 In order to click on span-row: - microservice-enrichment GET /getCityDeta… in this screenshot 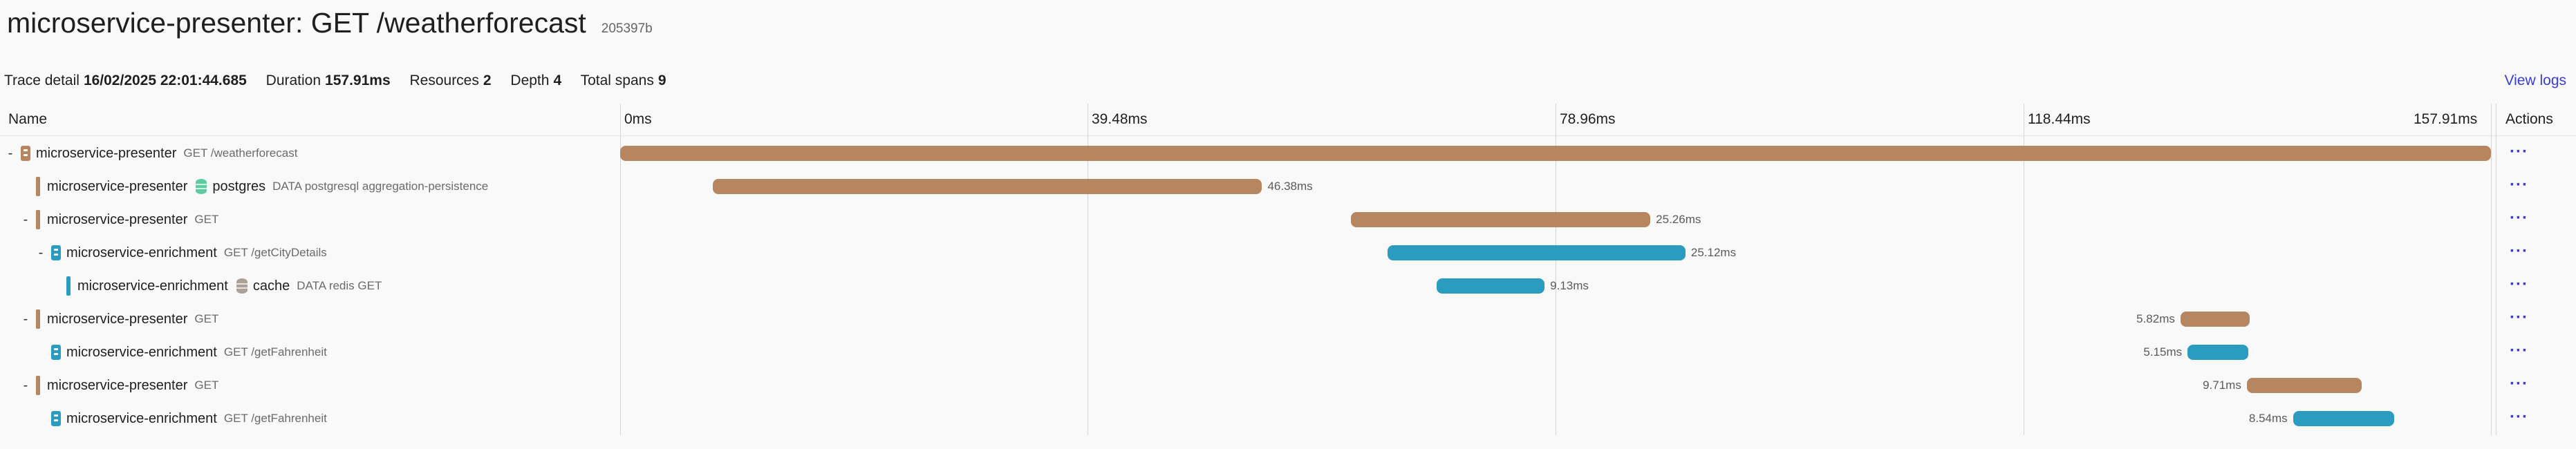, I will do `click(1288, 252)`.